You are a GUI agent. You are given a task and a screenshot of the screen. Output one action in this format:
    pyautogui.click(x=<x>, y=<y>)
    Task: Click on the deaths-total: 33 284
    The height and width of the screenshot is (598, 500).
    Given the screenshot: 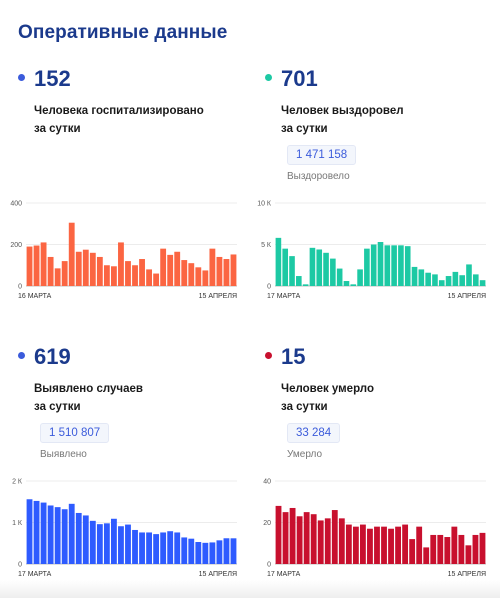 What is the action you would take?
    pyautogui.click(x=314, y=433)
    